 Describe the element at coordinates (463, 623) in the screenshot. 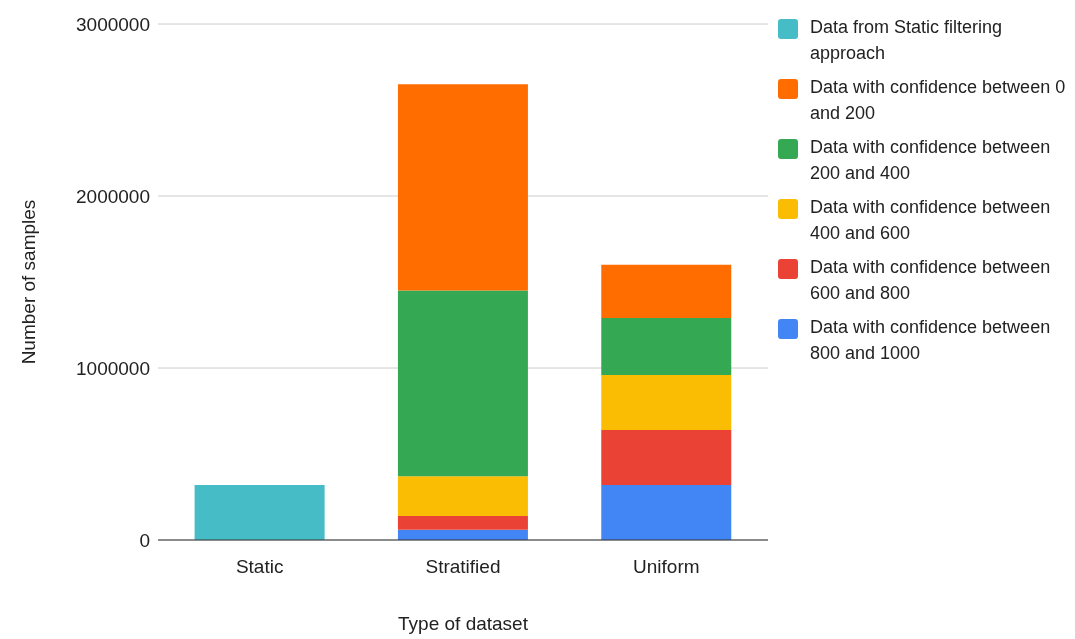

I see `x-axis-title: Type of dataset` at that location.